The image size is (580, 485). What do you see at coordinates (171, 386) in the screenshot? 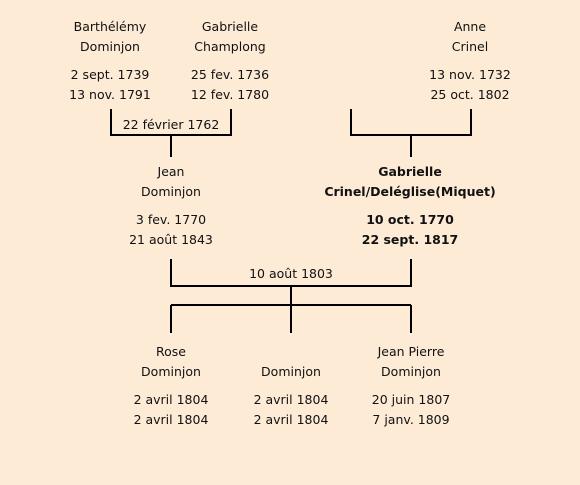
I see `person-rose-dominjon: Rose Dominjon 2 avril 1804 2 avril 1804` at bounding box center [171, 386].